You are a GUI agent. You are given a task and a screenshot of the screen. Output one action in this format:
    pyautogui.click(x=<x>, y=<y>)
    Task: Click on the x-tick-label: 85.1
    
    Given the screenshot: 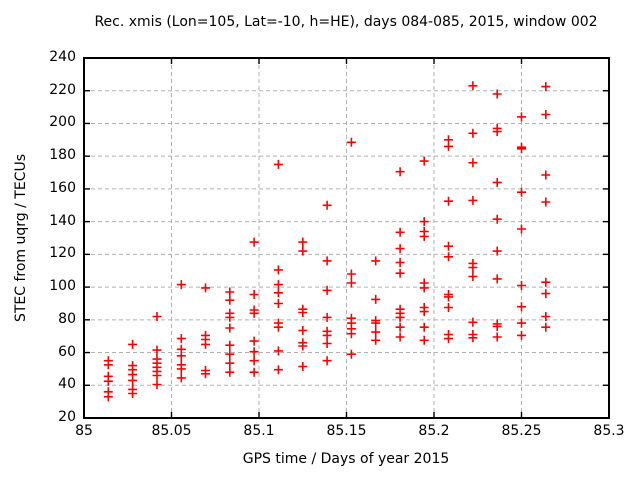 What is the action you would take?
    pyautogui.click(x=259, y=431)
    